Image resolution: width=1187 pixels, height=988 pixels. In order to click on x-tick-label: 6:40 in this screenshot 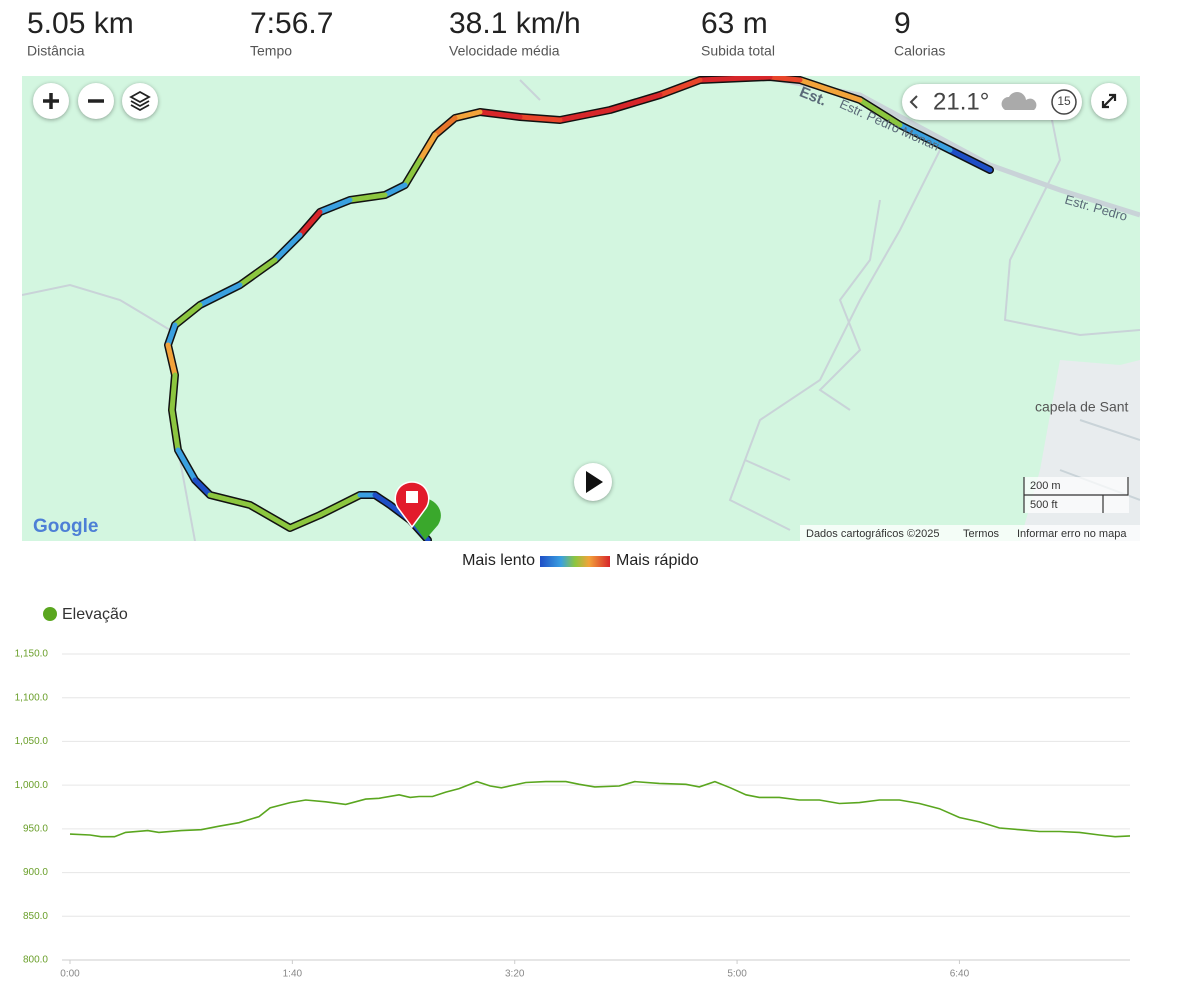, I will do `click(960, 974)`.